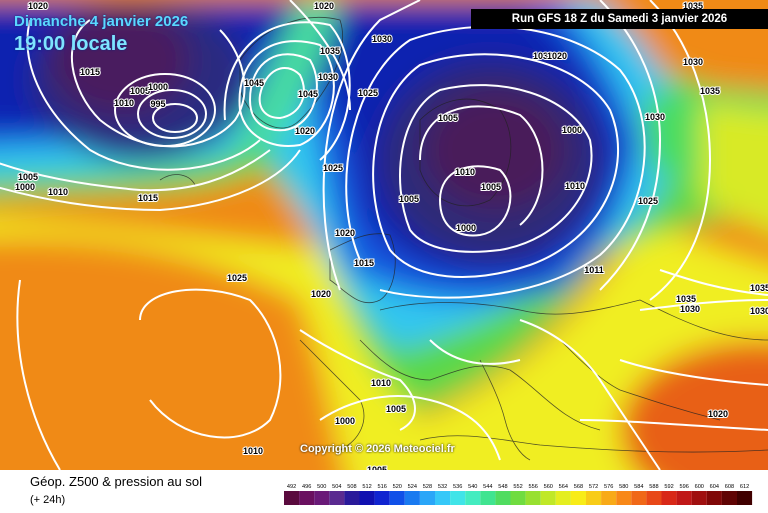 This screenshot has height=513, width=768. I want to click on isobar-label: 995, so click(157, 104).